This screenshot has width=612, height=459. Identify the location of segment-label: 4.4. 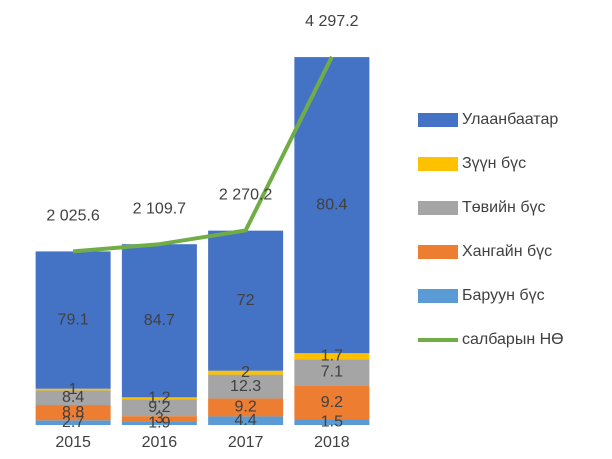
(246, 420).